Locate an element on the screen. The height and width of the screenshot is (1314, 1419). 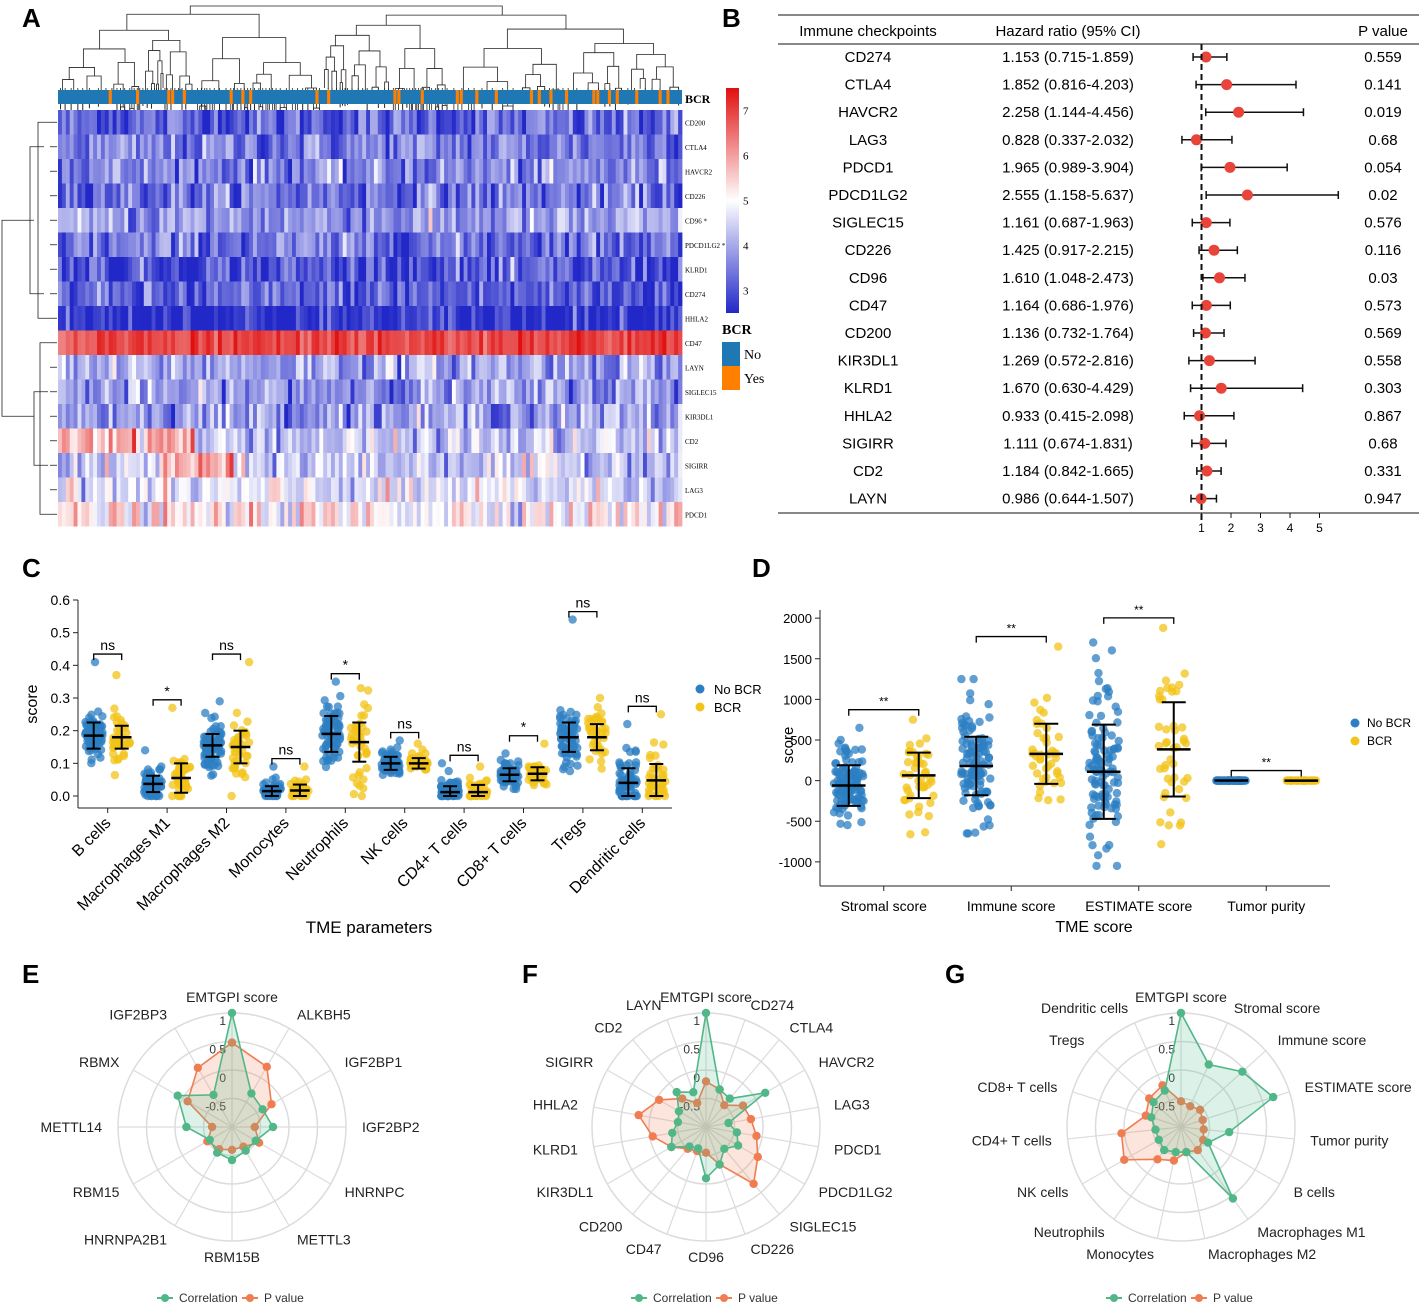
y-tick-label: 0 is located at coordinates (808, 781).